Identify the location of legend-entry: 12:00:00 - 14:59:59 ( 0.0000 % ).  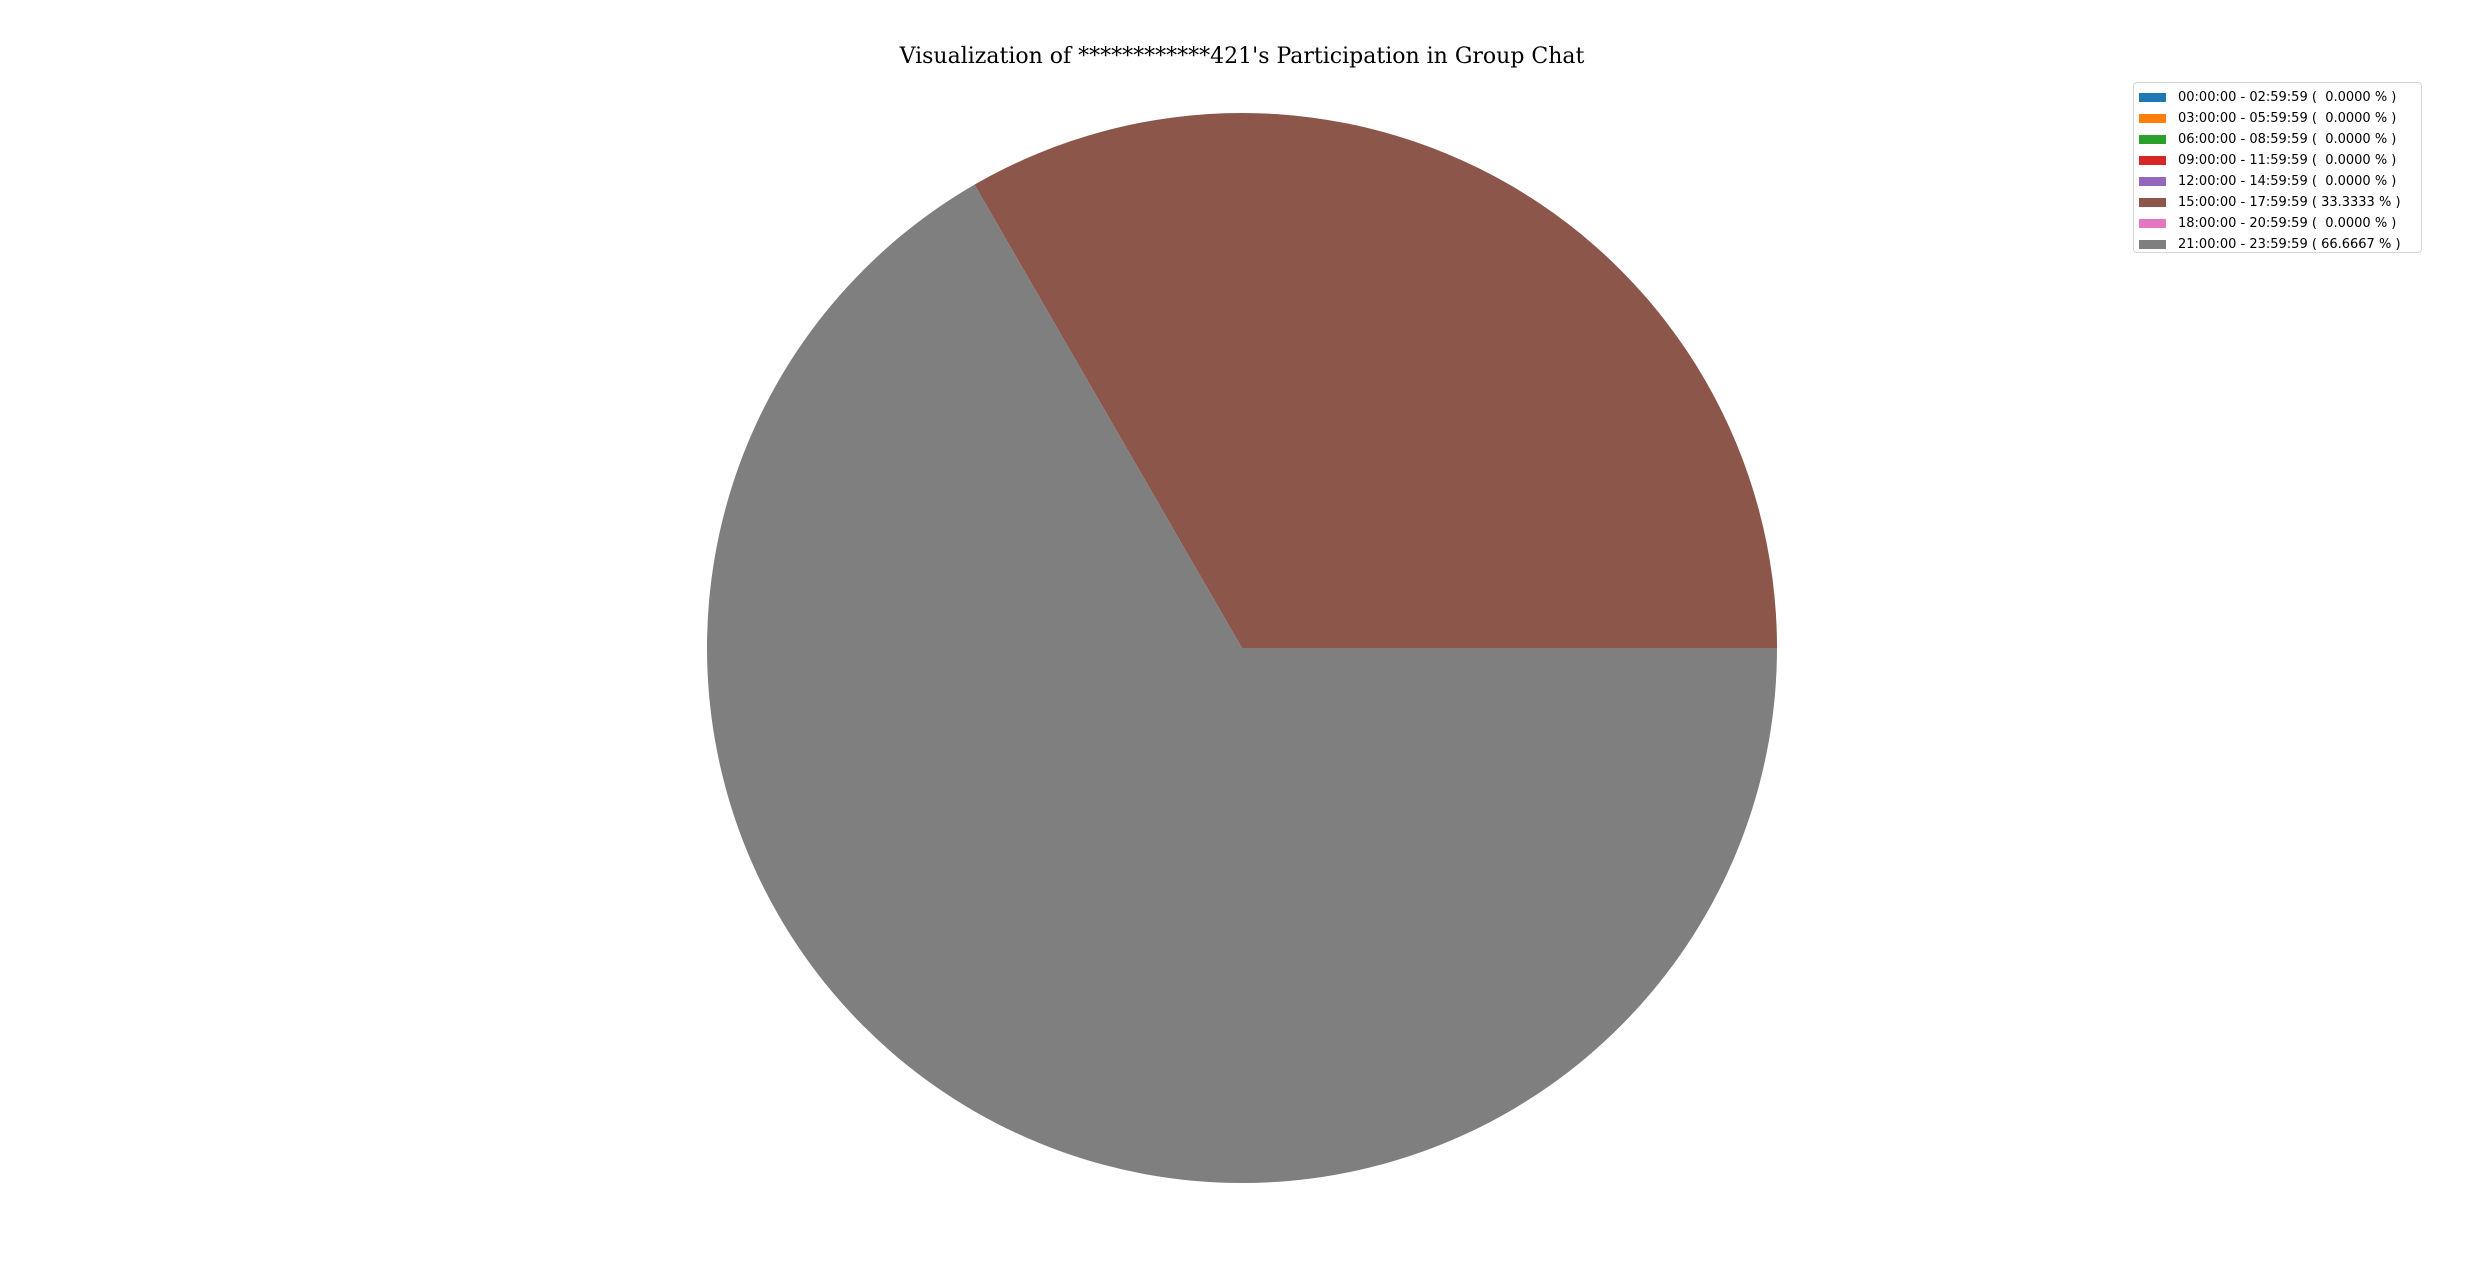
(2280, 181).